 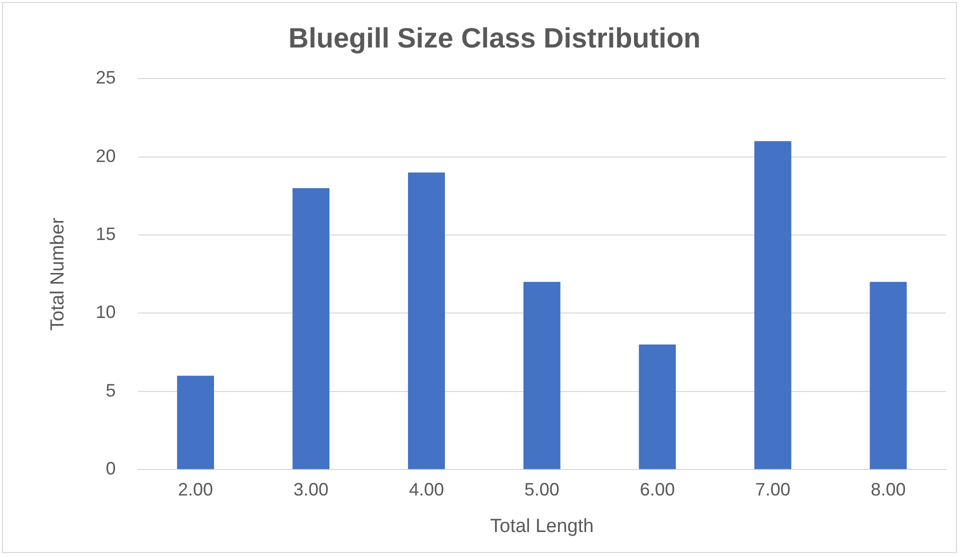 What do you see at coordinates (888, 489) in the screenshot?
I see `x-tick-label: 8.00` at bounding box center [888, 489].